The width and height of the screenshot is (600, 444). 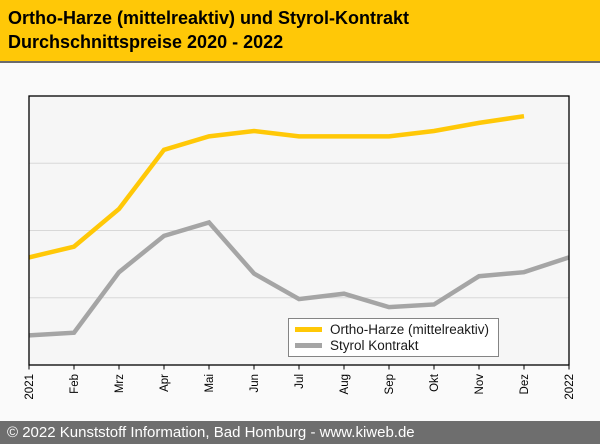 What do you see at coordinates (300, 381) in the screenshot?
I see `x-tick-label: Jul` at bounding box center [300, 381].